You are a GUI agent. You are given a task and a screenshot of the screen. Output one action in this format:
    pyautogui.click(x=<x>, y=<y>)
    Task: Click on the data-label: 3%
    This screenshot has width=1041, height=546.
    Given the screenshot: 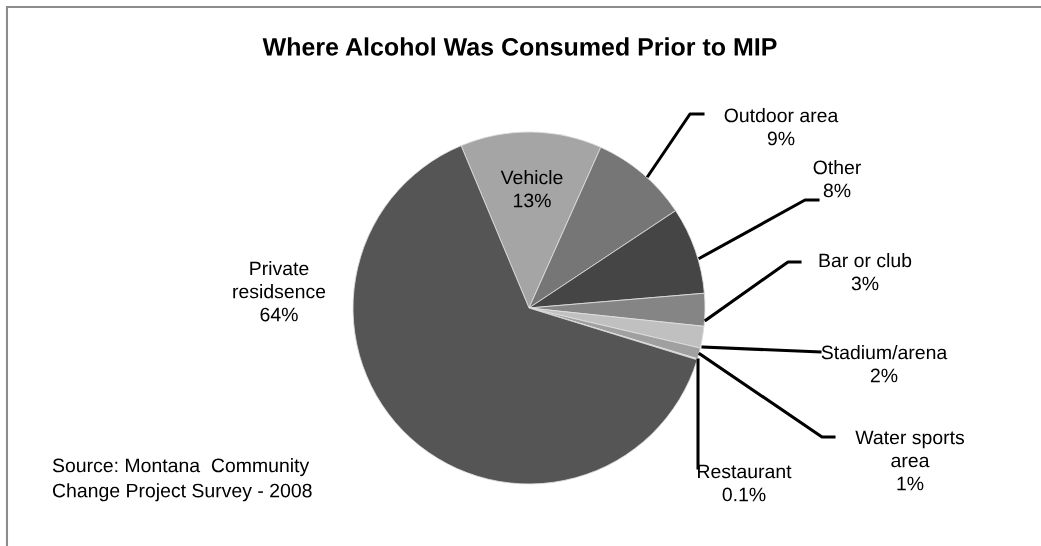 What is the action you would take?
    pyautogui.click(x=865, y=283)
    